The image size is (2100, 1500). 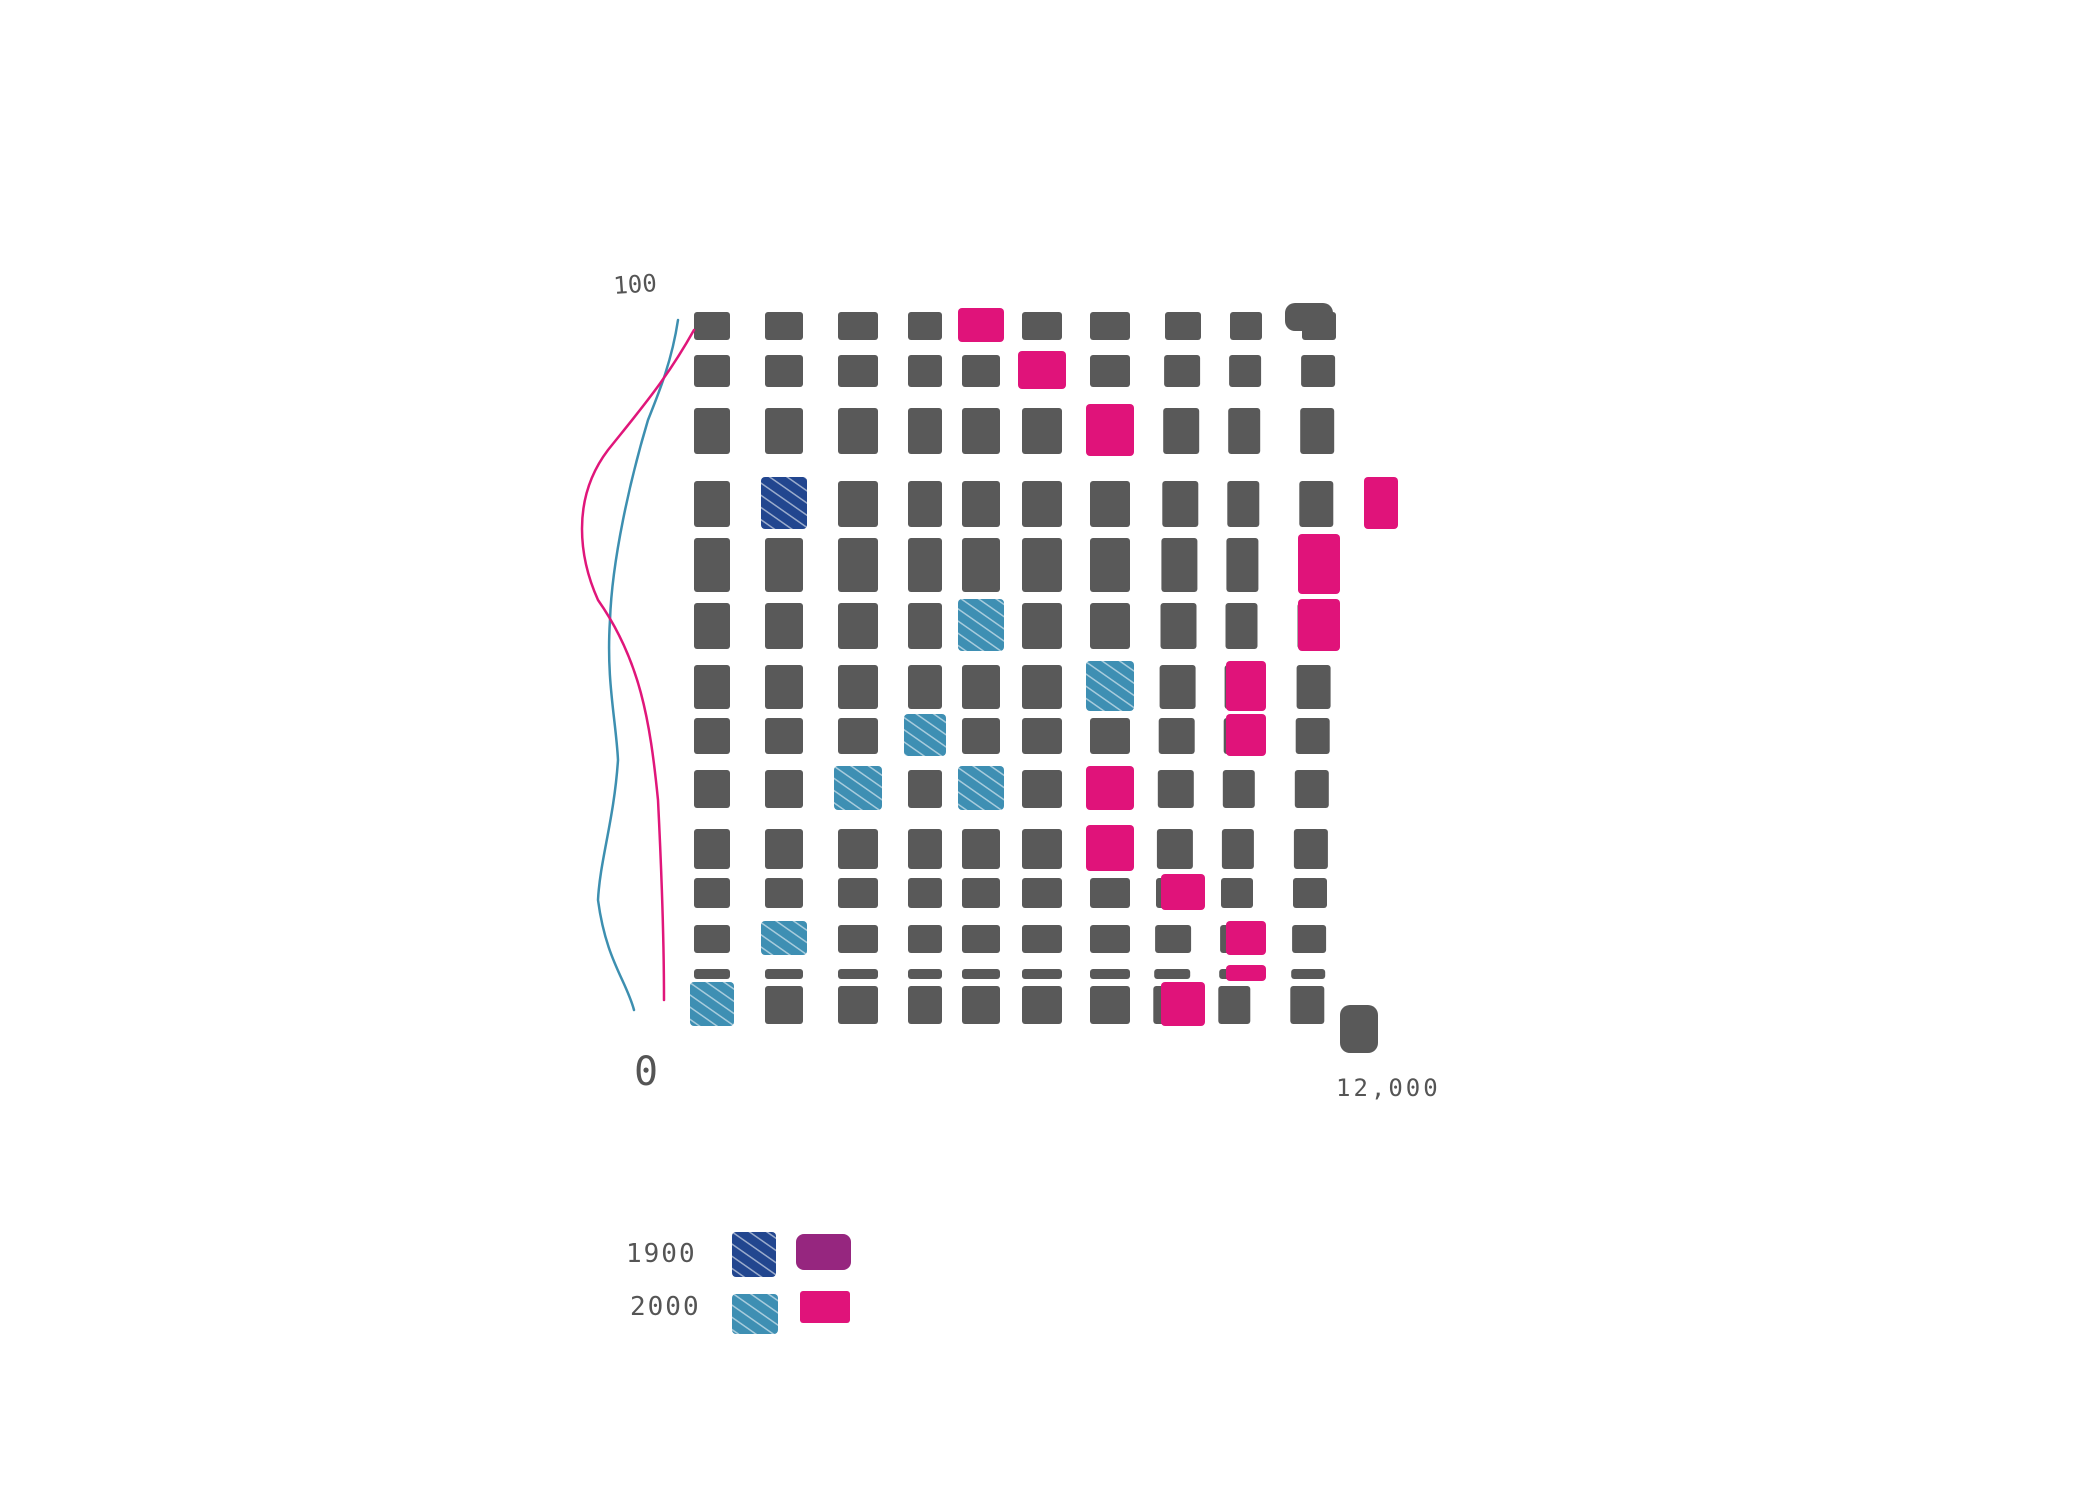 What do you see at coordinates (646, 1072) in the screenshot?
I see `x-axis-min-label: 0` at bounding box center [646, 1072].